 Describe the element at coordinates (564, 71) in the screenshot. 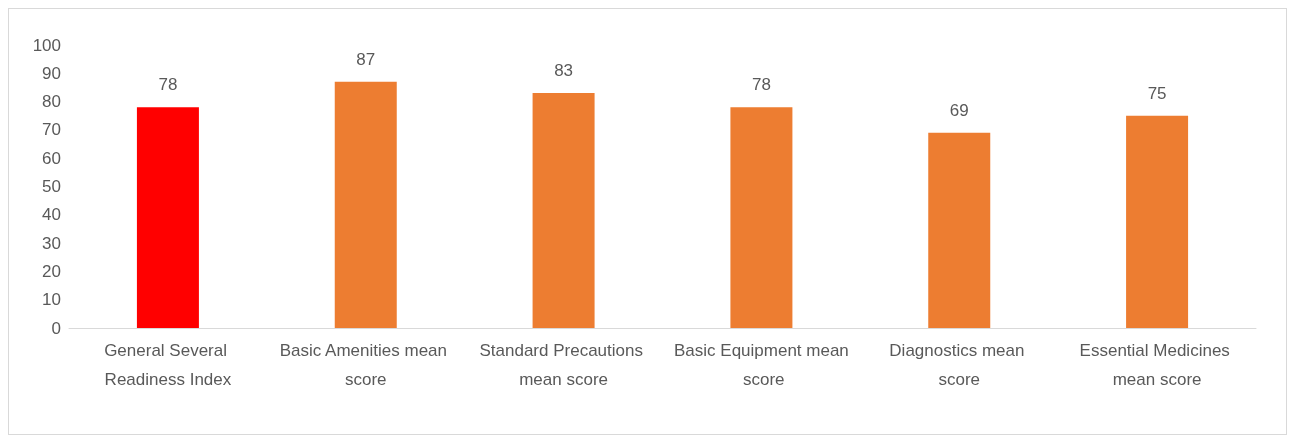

I see `data-label: 83` at that location.